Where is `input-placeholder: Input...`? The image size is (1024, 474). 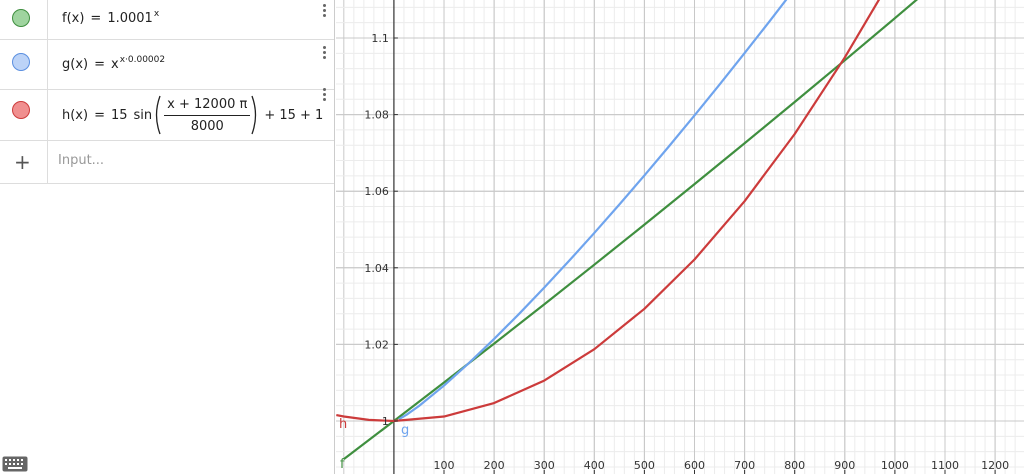 input-placeholder: Input... is located at coordinates (81, 160).